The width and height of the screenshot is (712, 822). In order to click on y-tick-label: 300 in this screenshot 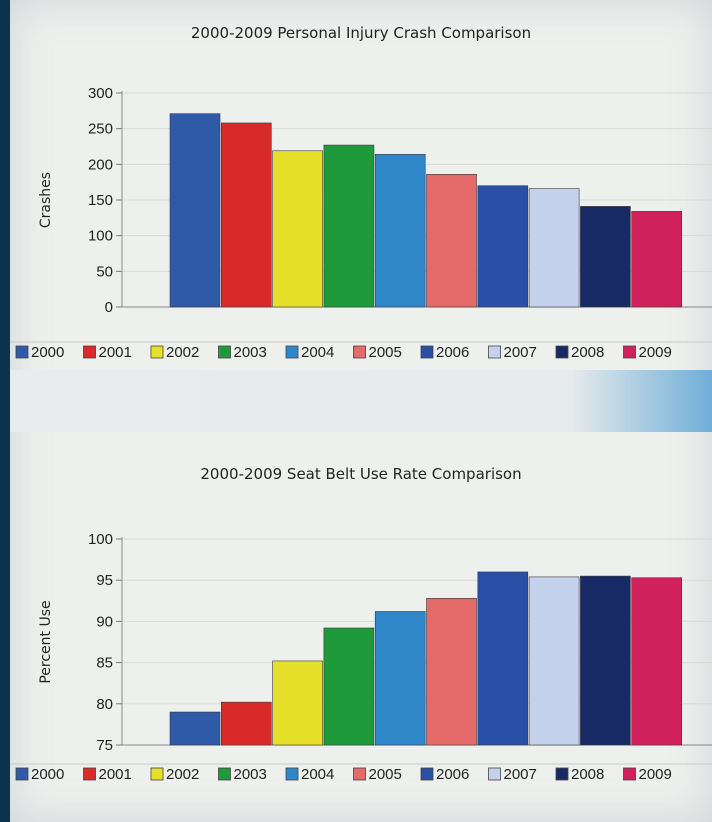, I will do `click(100, 93)`.